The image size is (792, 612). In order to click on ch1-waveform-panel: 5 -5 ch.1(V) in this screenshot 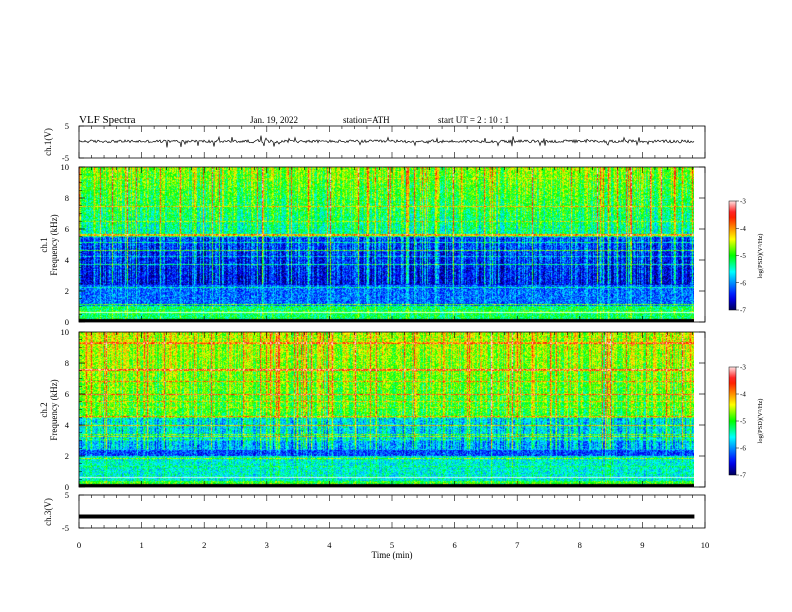, I will do `click(374, 142)`.